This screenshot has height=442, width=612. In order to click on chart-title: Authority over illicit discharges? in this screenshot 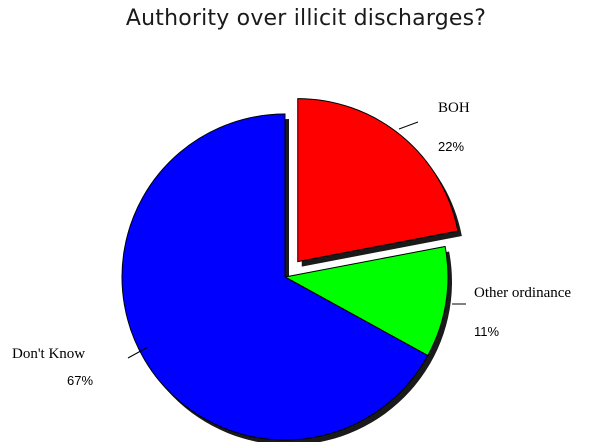, I will do `click(306, 18)`.